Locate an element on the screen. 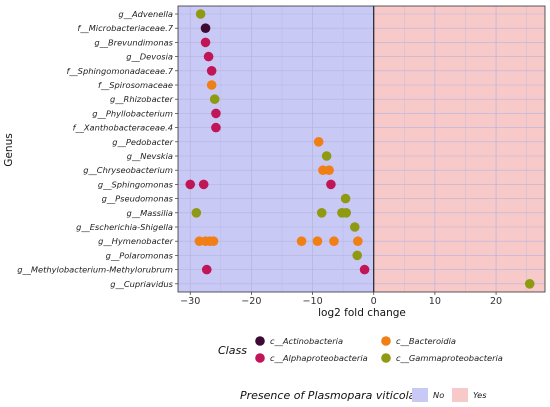 Image resolution: width=550 pixels, height=407 pixels. legend-presence-label: Yes is located at coordinates (480, 395).